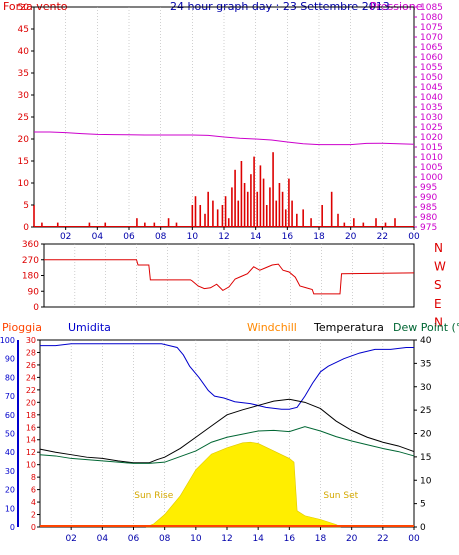 The height and width of the screenshot is (555, 459). What do you see at coordinates (423, 505) in the screenshot?
I see `temp-right-tick-label: 5` at bounding box center [423, 505].